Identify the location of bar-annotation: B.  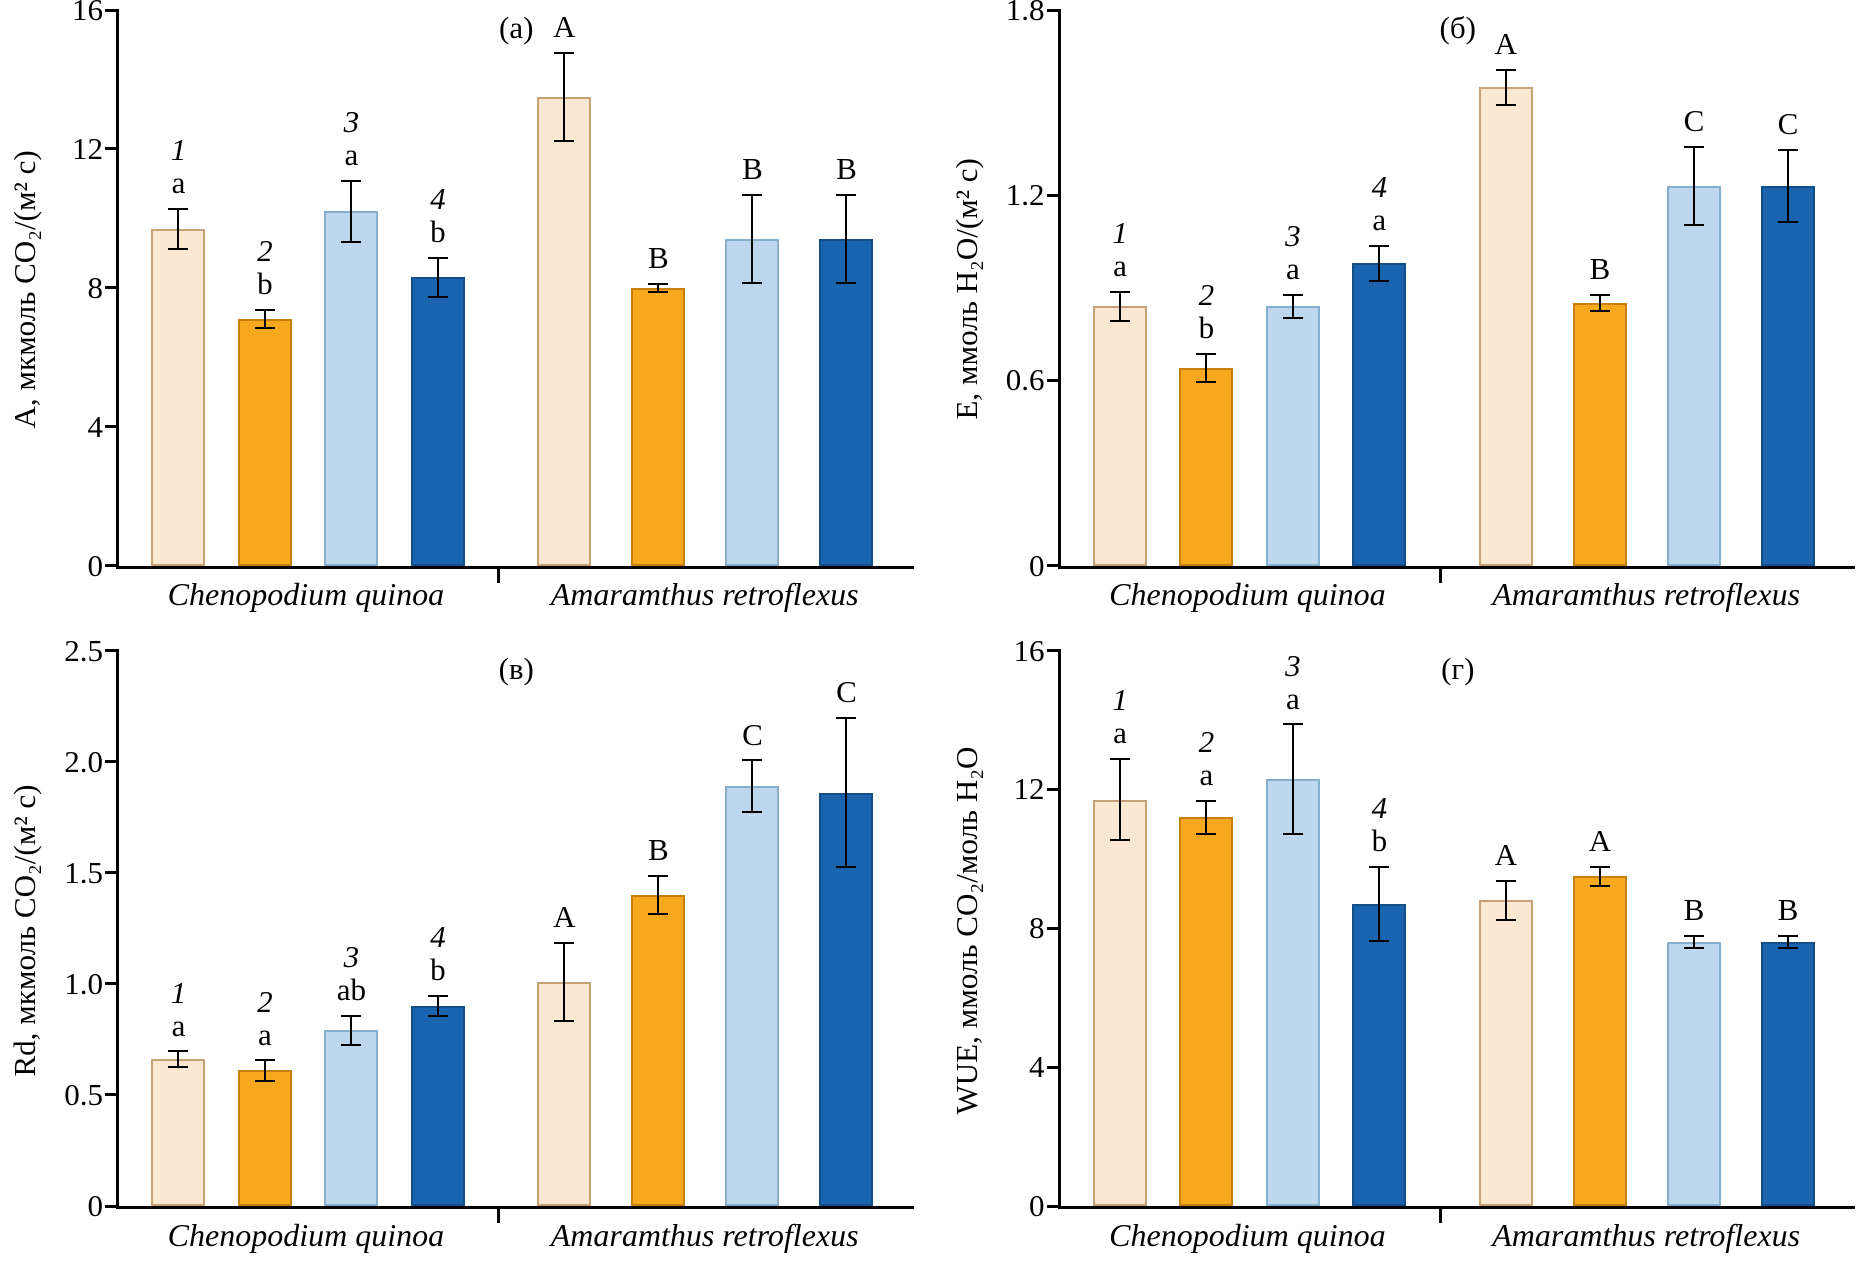
(1788, 910).